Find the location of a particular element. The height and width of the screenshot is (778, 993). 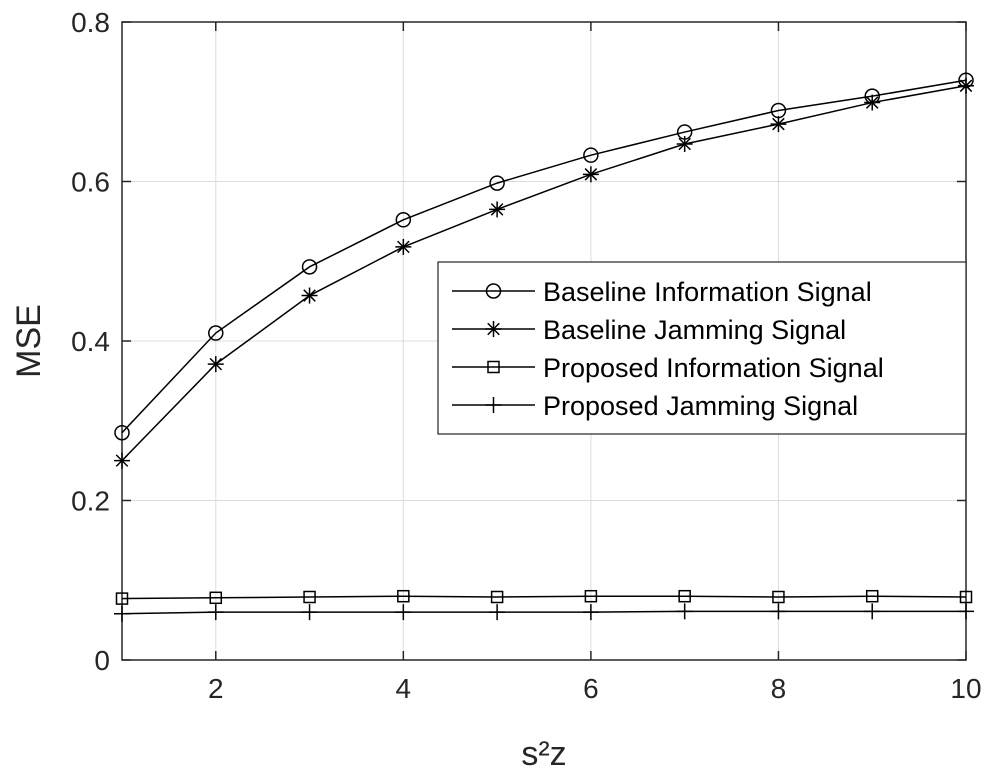

y-tick-label: 0.2 is located at coordinates (90, 501).